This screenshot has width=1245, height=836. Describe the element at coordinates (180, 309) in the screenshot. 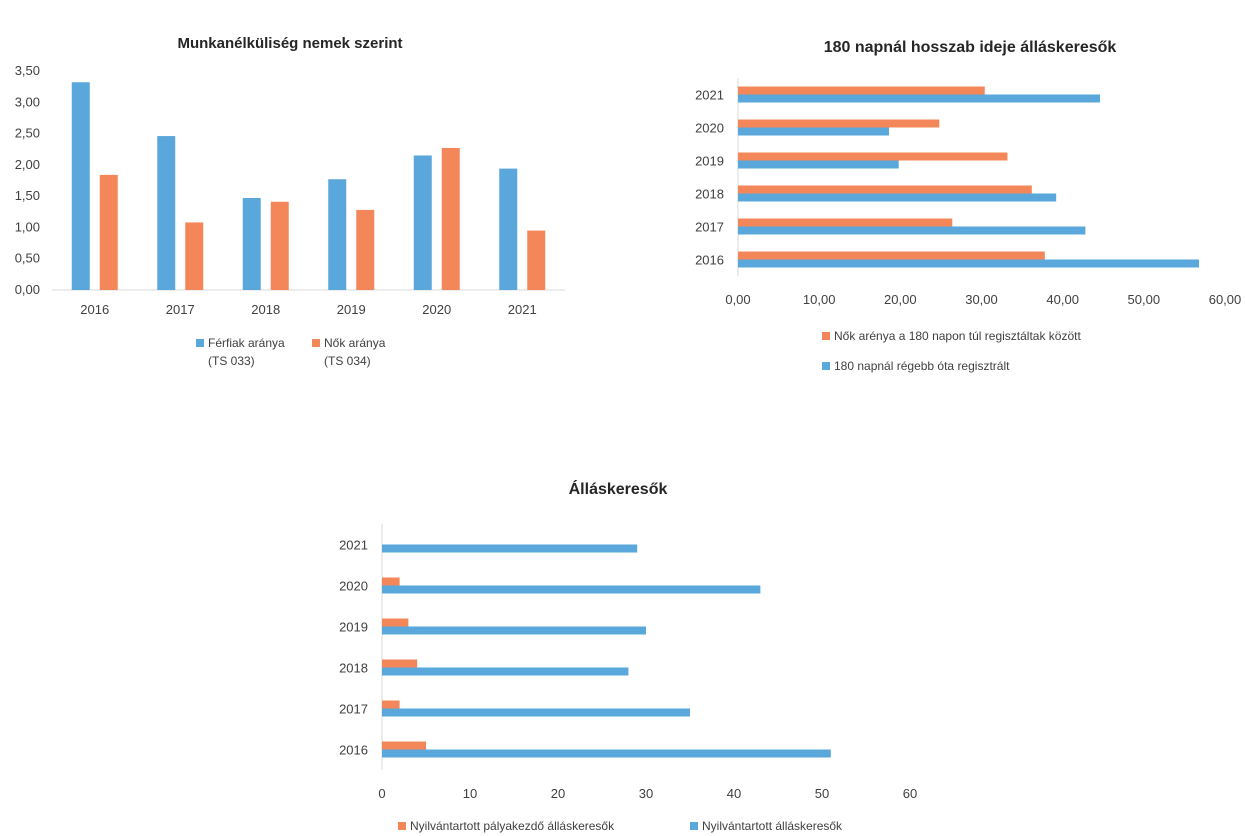

I see `x-tick-label: 2017` at that location.